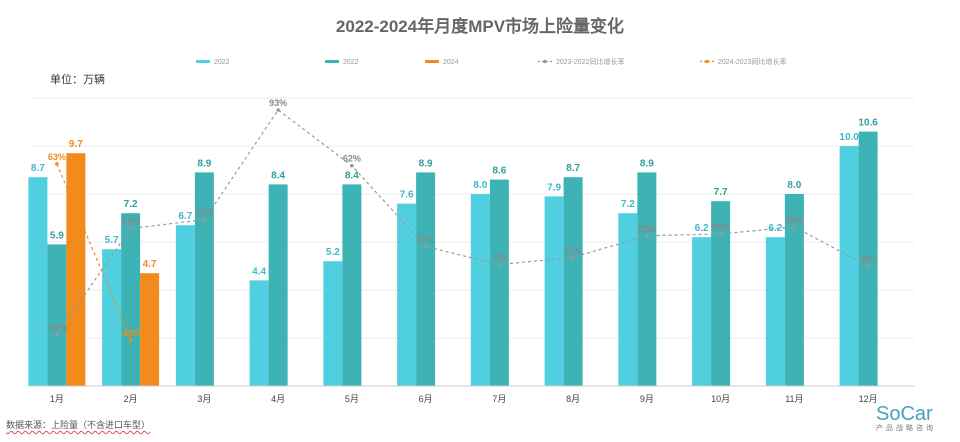  What do you see at coordinates (472, 394) in the screenshot?
I see `x-axis: 1月 2月 3月 4月 5月 6月 7月 8月 9月 10月 11月 12月` at bounding box center [472, 394].